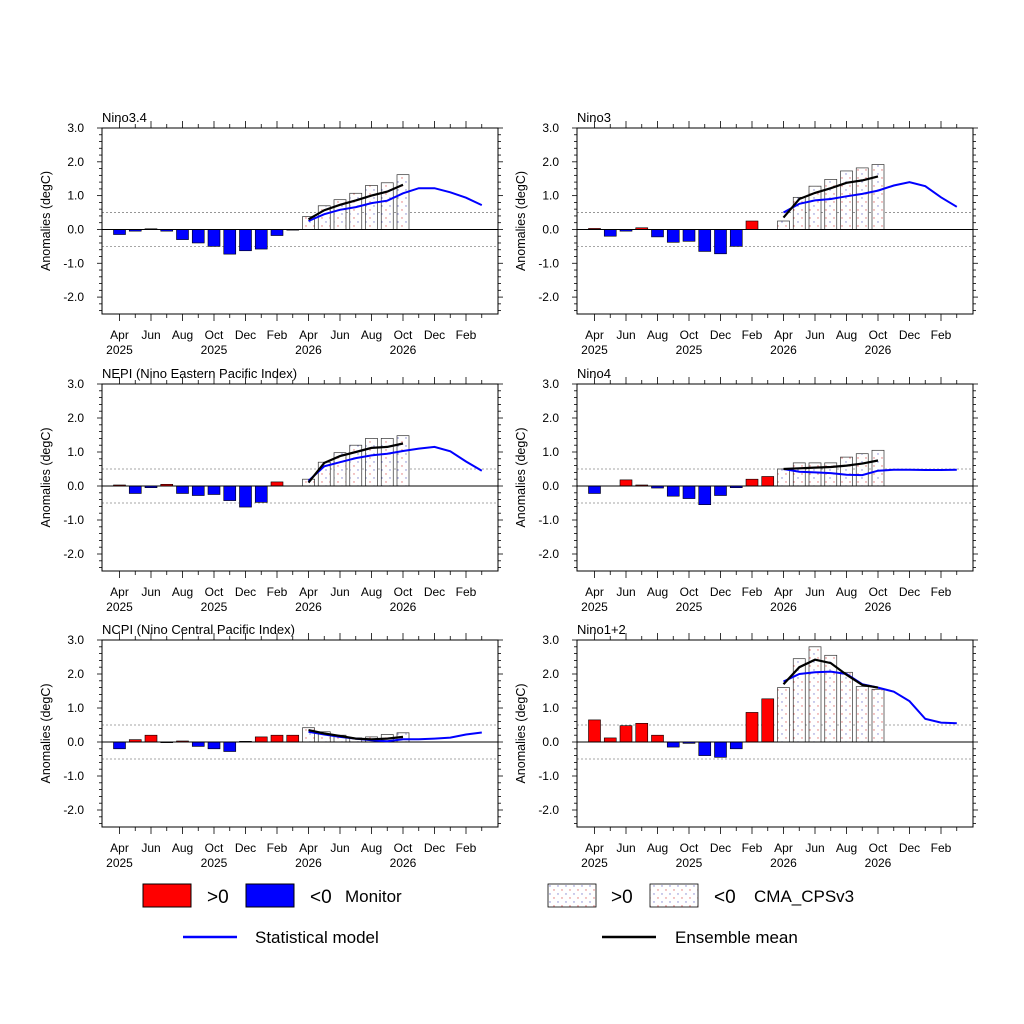  I want to click on legend-model-label: CMA_CPSv3, so click(804, 896).